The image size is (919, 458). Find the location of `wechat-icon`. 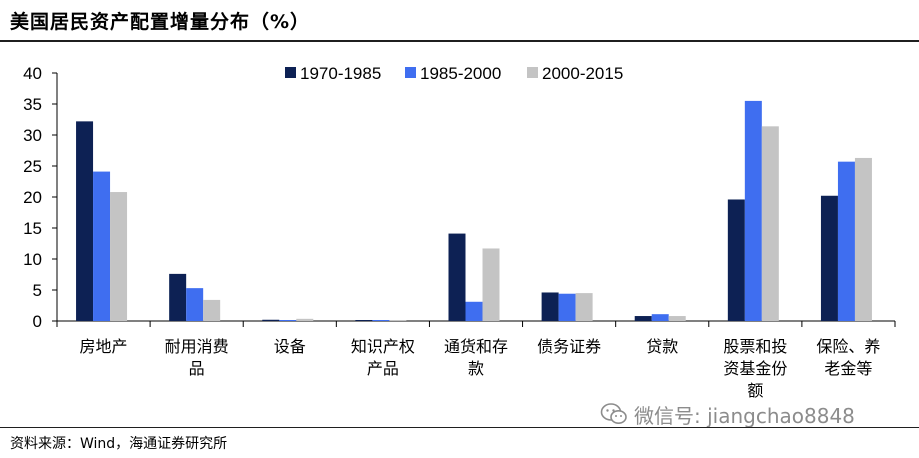

wechat-icon is located at coordinates (613, 413).